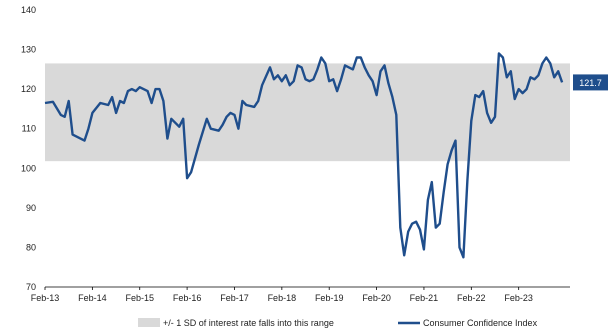  I want to click on y-tick-label: 70, so click(31, 287).